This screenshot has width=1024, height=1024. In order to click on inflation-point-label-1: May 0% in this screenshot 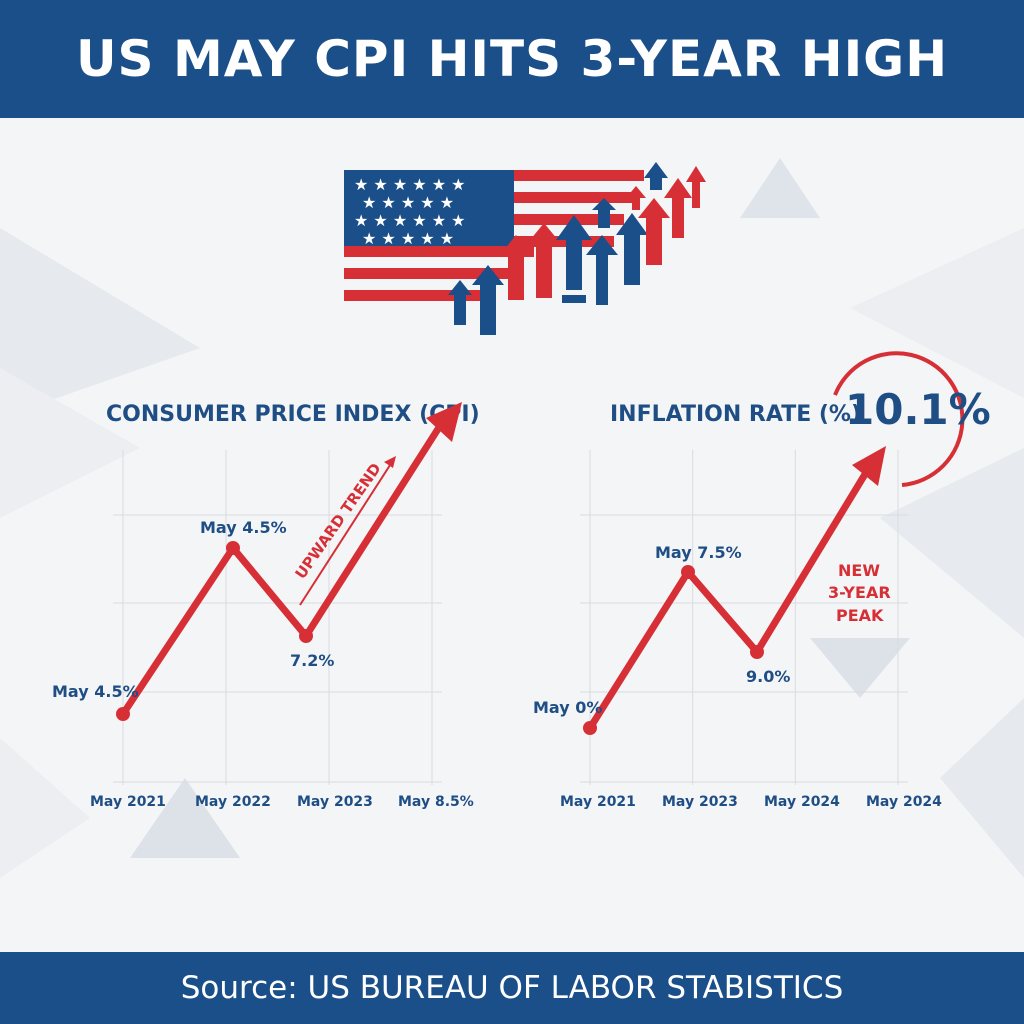, I will do `click(567, 707)`.